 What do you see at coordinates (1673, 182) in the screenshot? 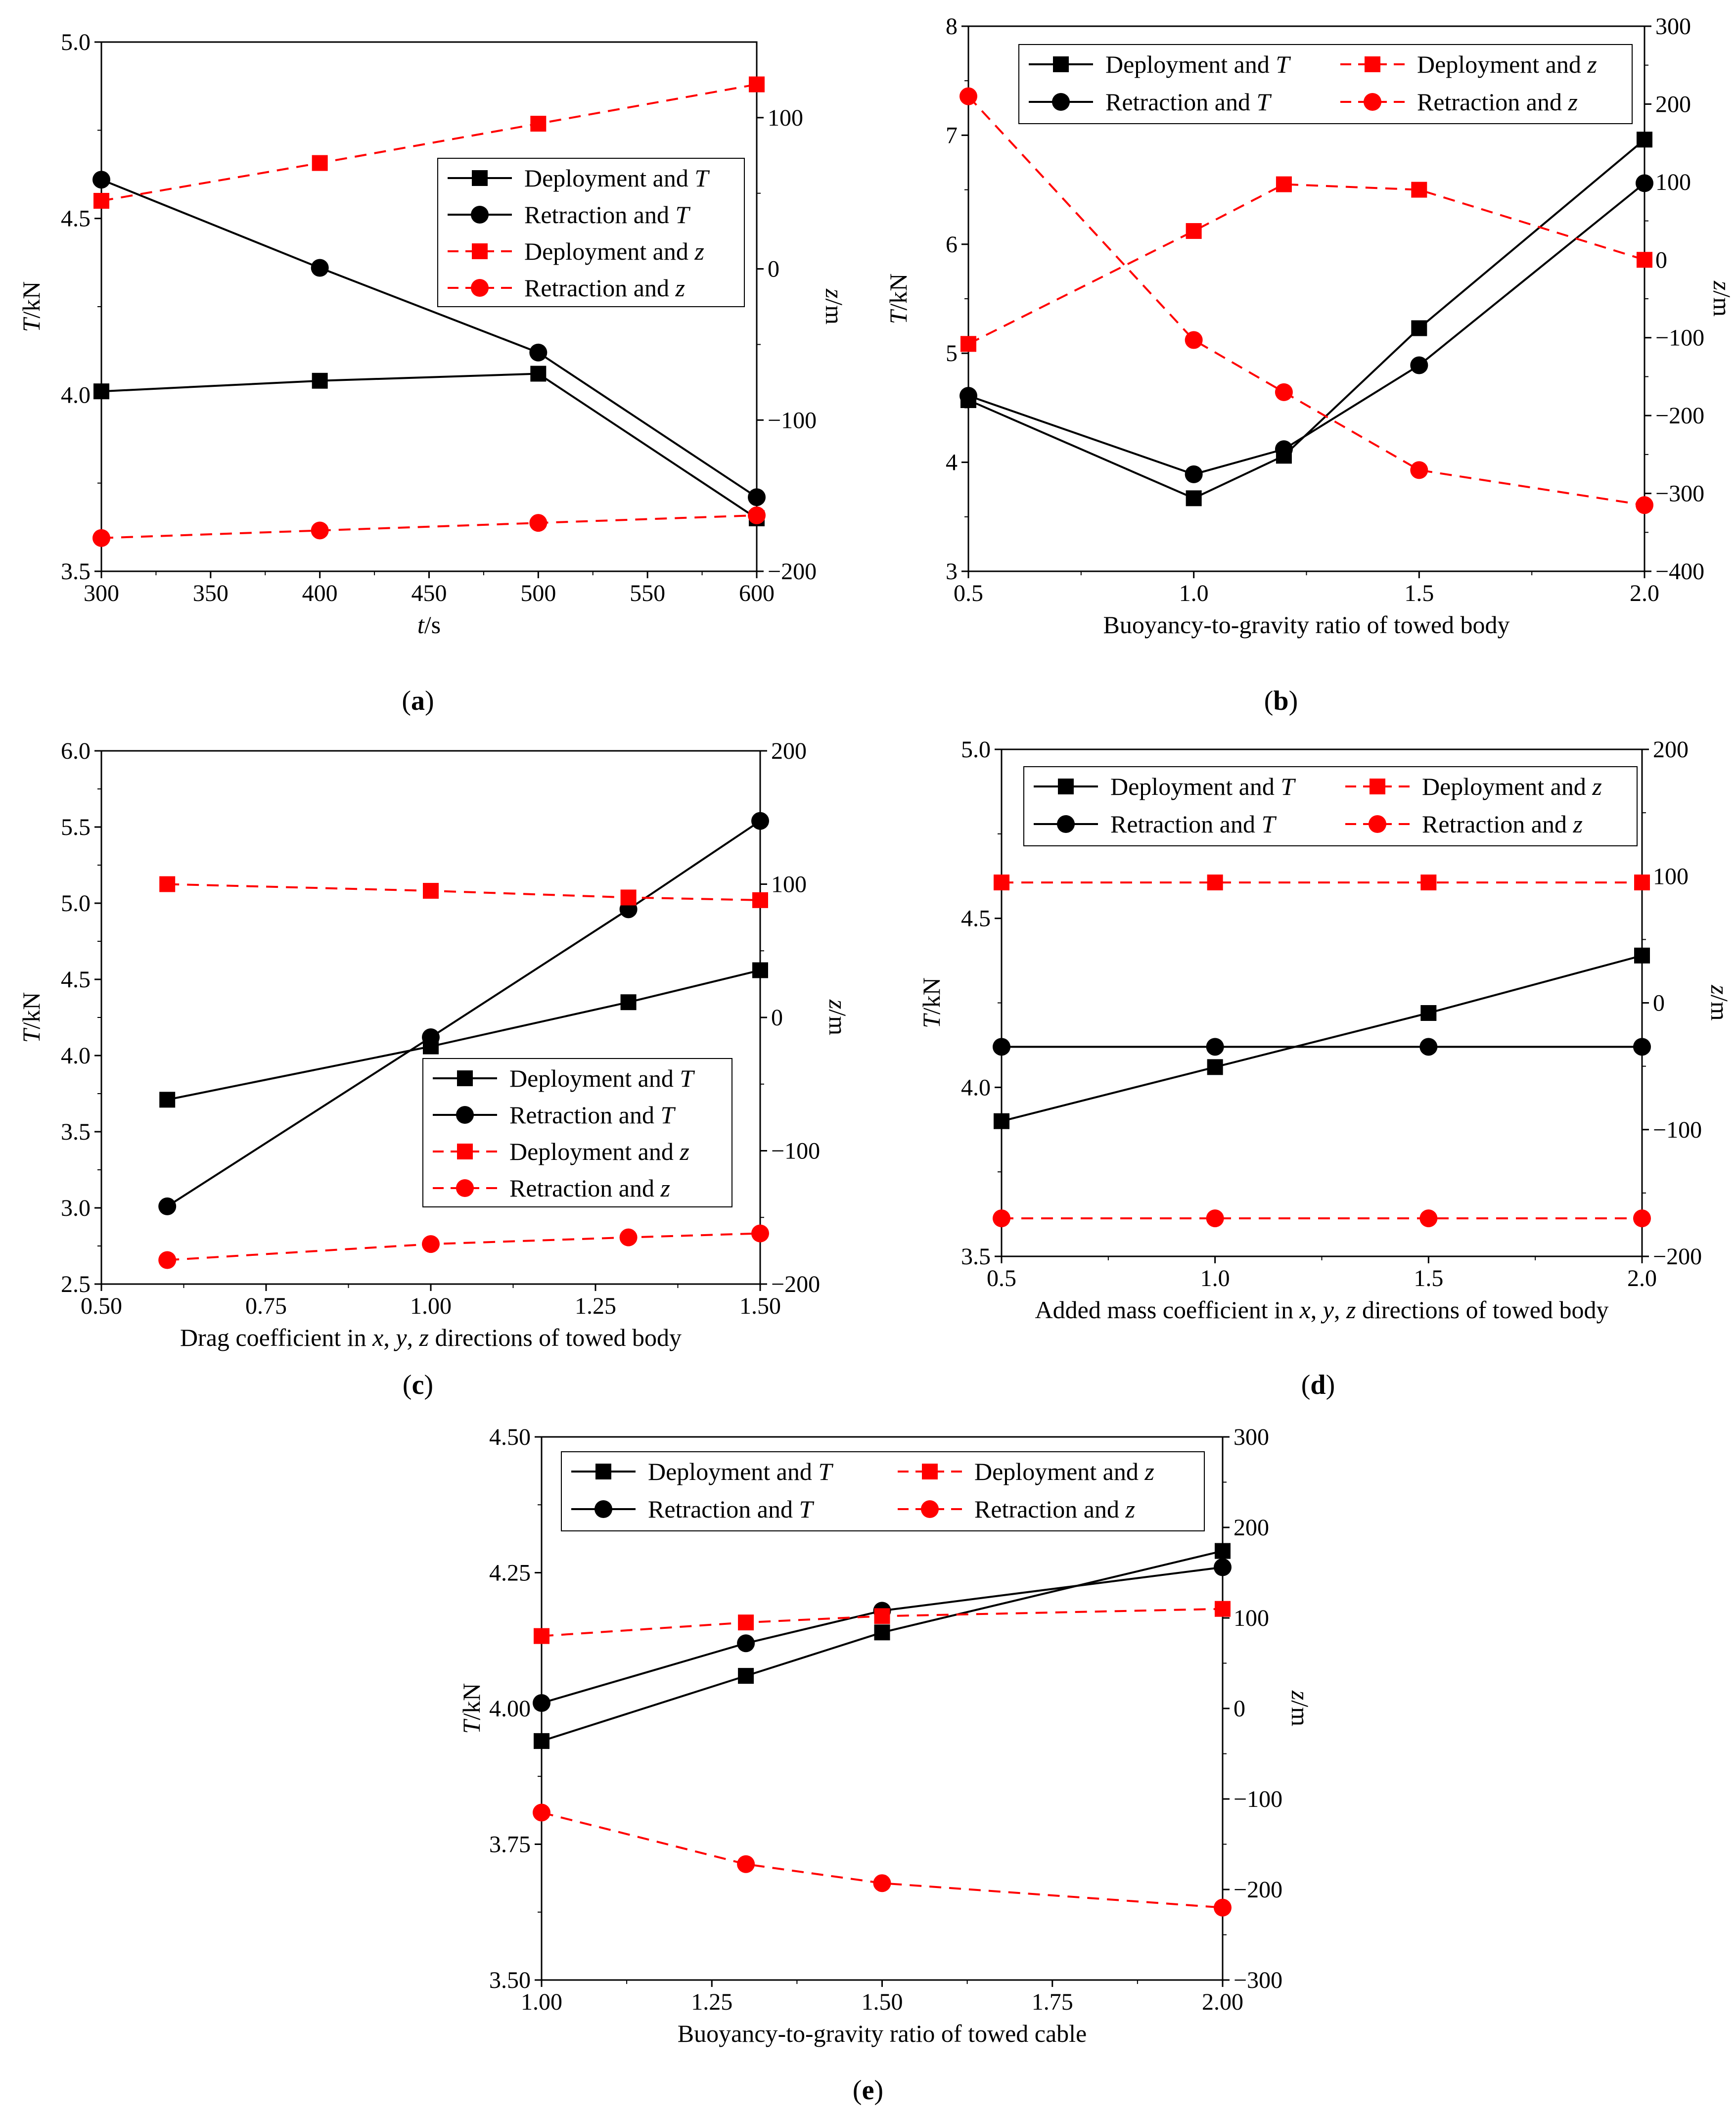
I see `y-right-tick-label: 100` at bounding box center [1673, 182].